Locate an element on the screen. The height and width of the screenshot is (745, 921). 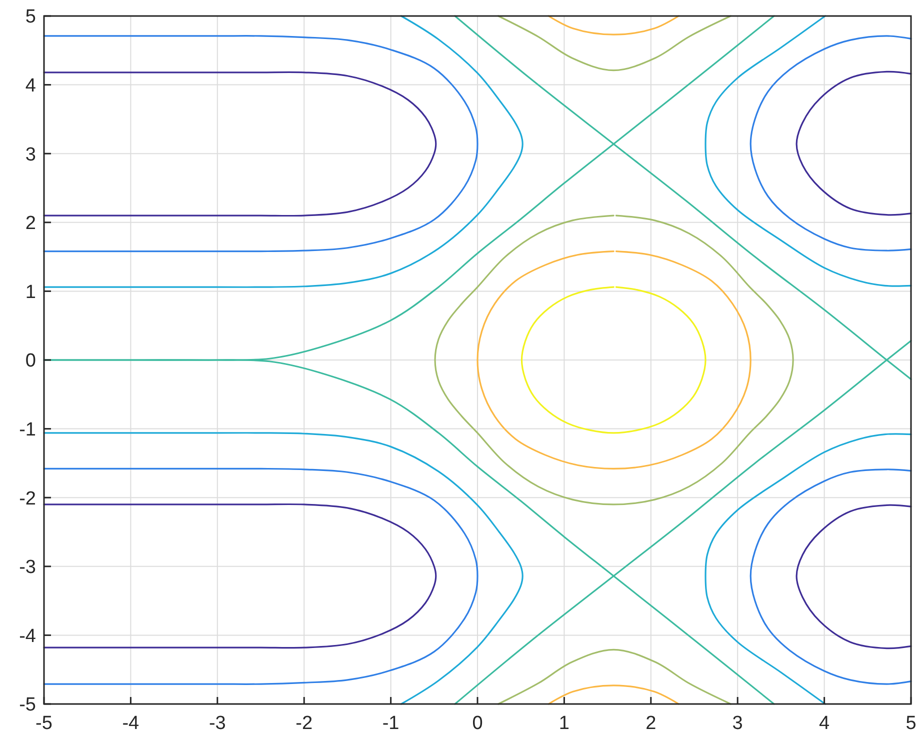
y-tick-label: 4 is located at coordinates (30, 85).